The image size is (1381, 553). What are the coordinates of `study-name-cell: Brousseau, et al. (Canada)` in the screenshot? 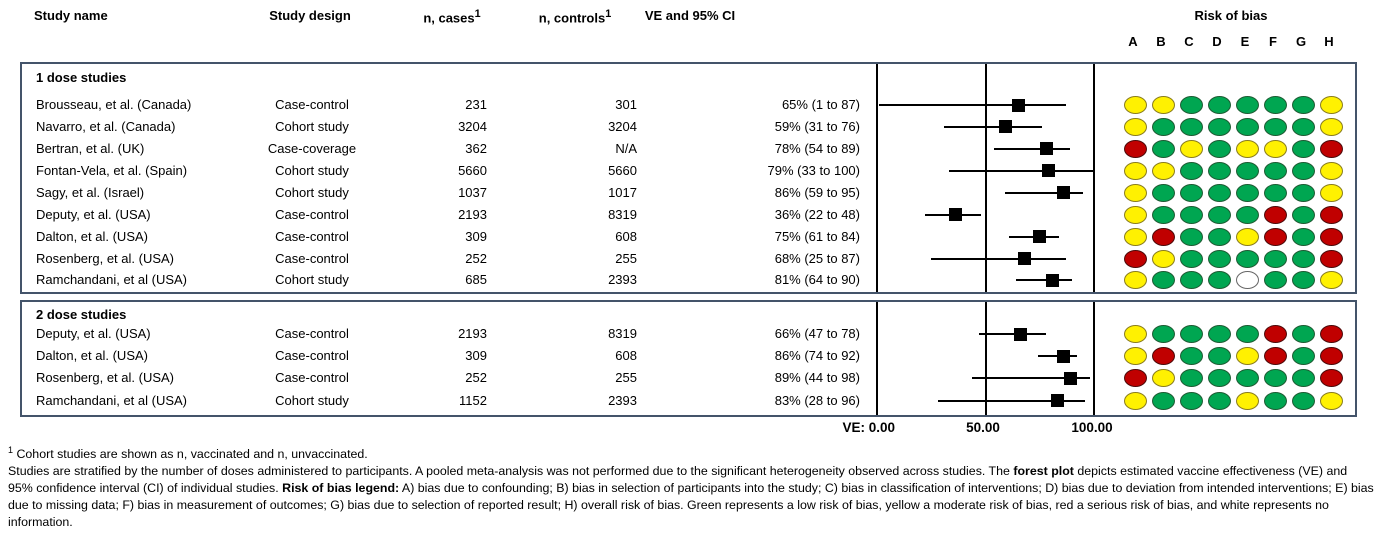 It's located at (114, 104).